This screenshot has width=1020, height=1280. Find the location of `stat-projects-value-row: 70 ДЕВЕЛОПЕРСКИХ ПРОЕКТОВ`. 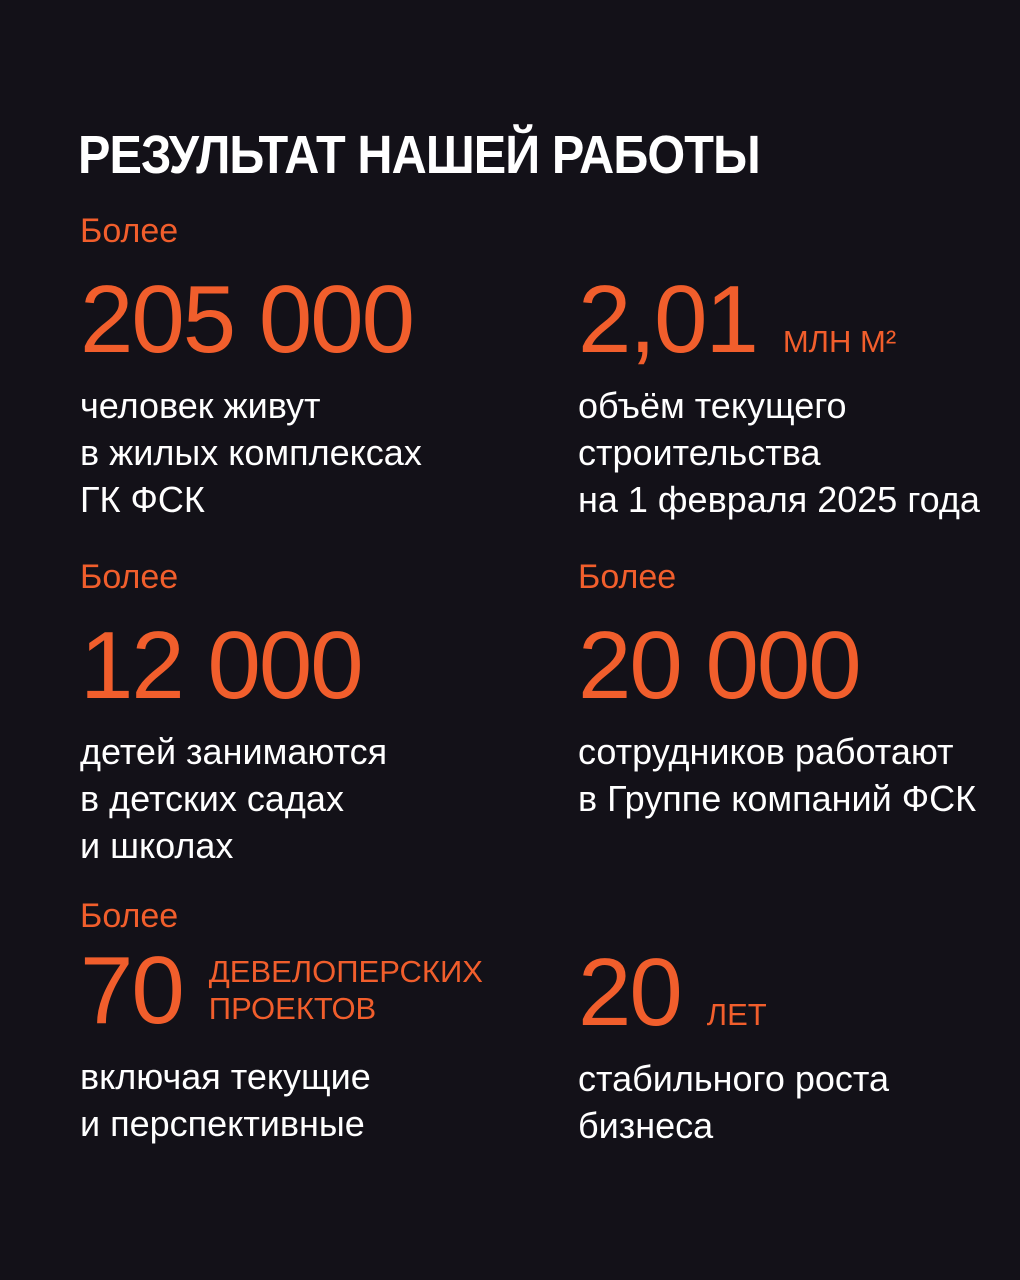

stat-projects-value-row: 70 ДЕВЕЛОПЕРСКИХ ПРОЕКТОВ is located at coordinates (315, 991).